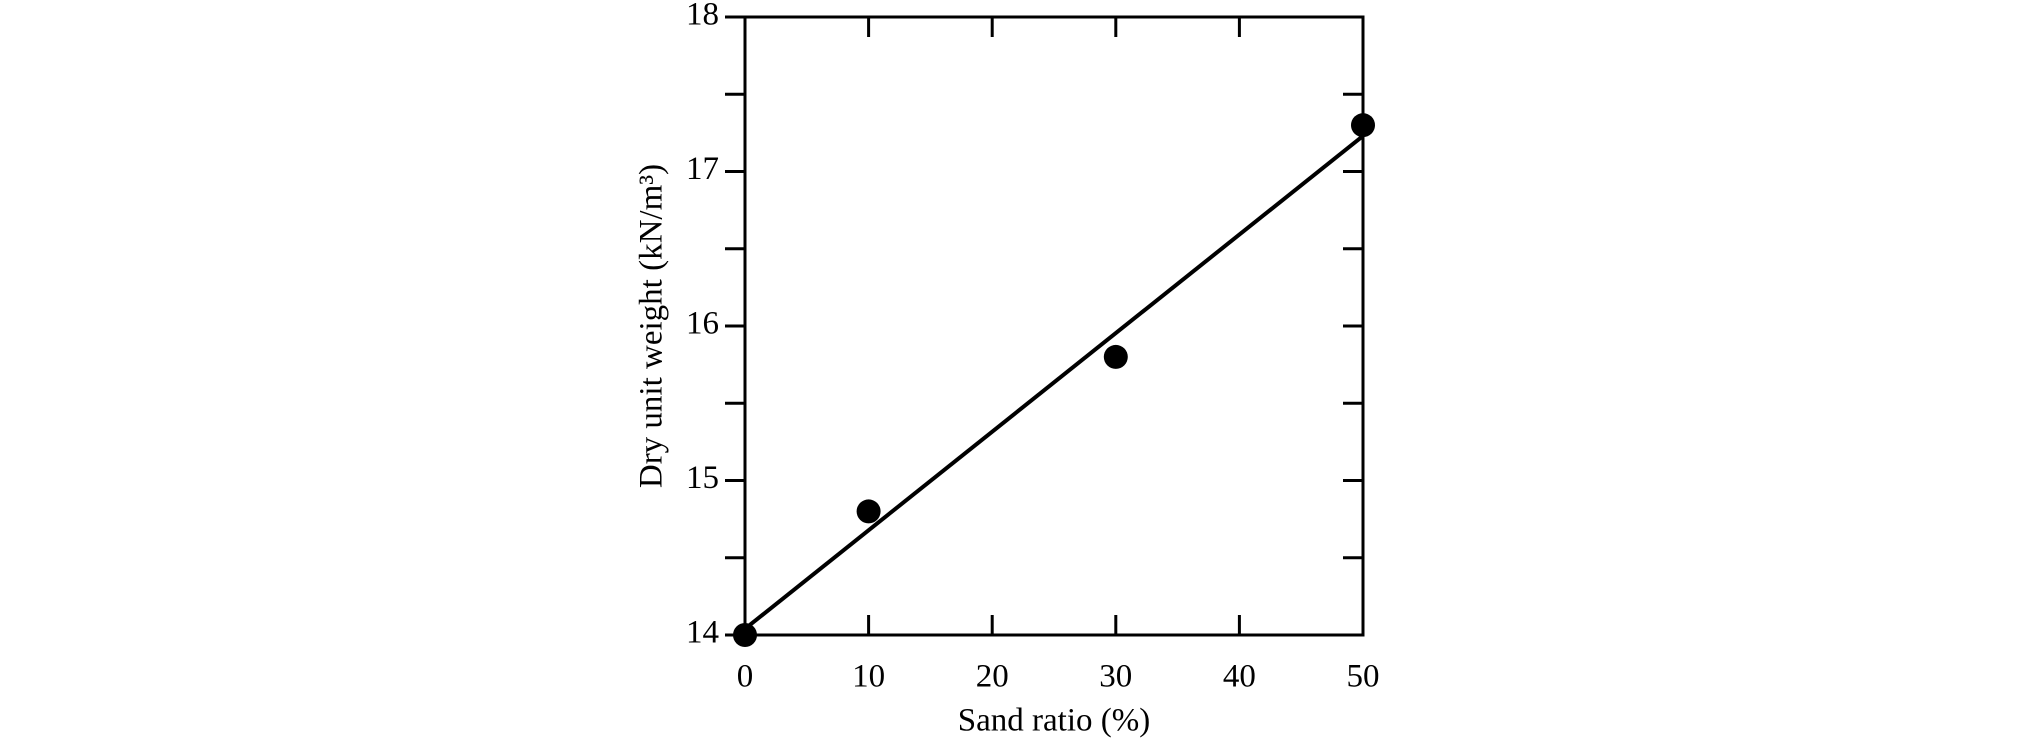 The height and width of the screenshot is (746, 2020). Describe the element at coordinates (702, 16) in the screenshot. I see `y-tick-label: 18` at that location.